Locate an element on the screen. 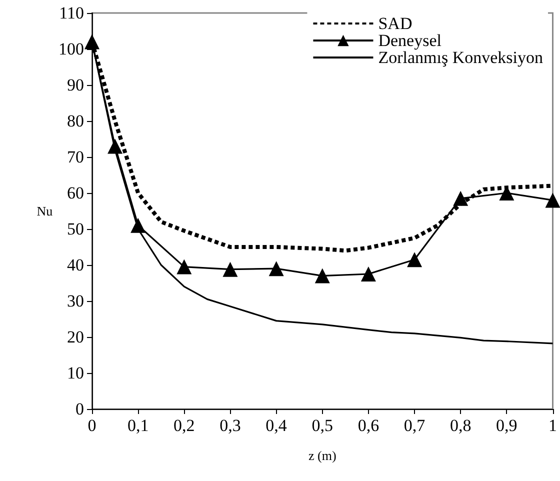 The width and height of the screenshot is (560, 481). x-tick-label: 0,2 is located at coordinates (184, 425).